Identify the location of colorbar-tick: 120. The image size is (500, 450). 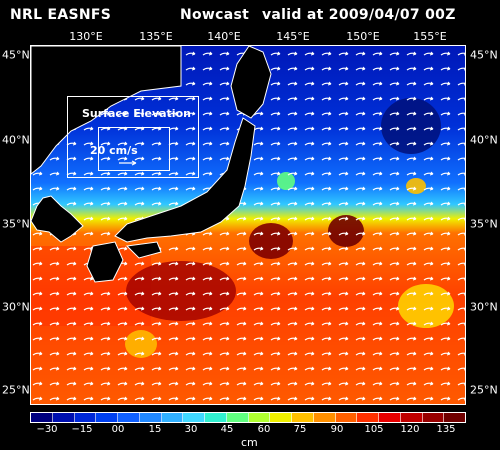
(410, 429).